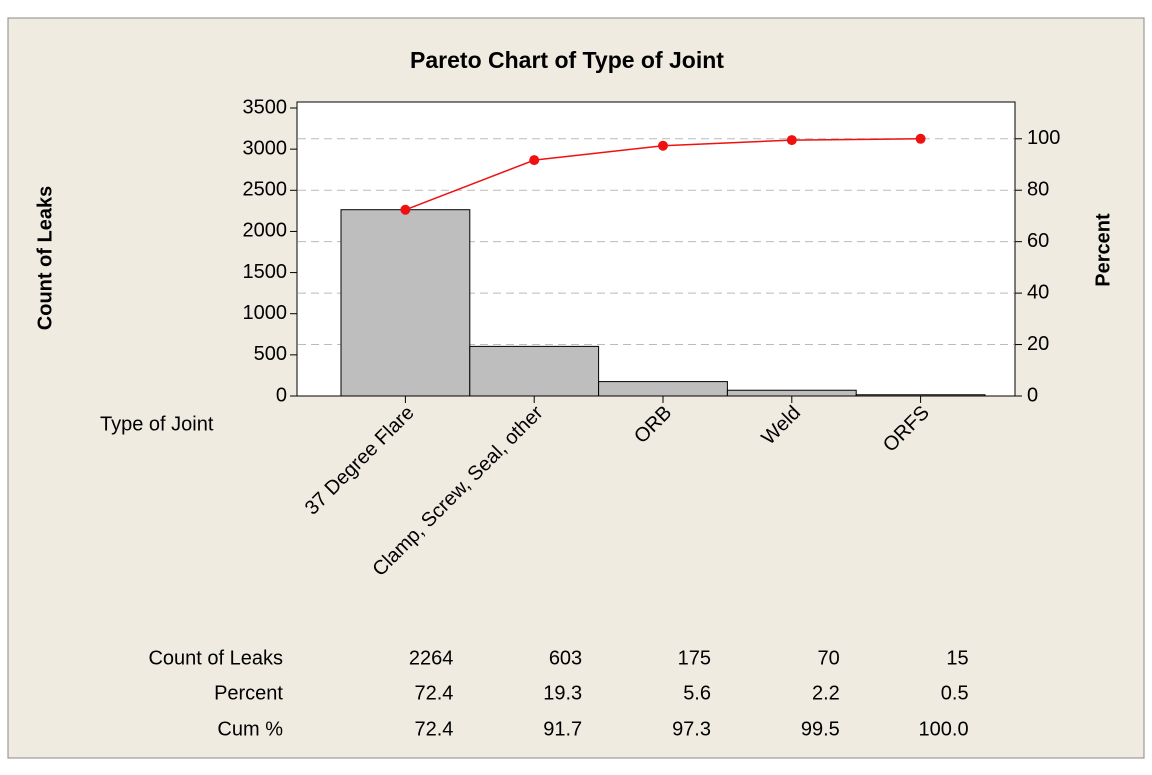  What do you see at coordinates (1103, 250) in the screenshot?
I see `y2-axis-label: Percent` at bounding box center [1103, 250].